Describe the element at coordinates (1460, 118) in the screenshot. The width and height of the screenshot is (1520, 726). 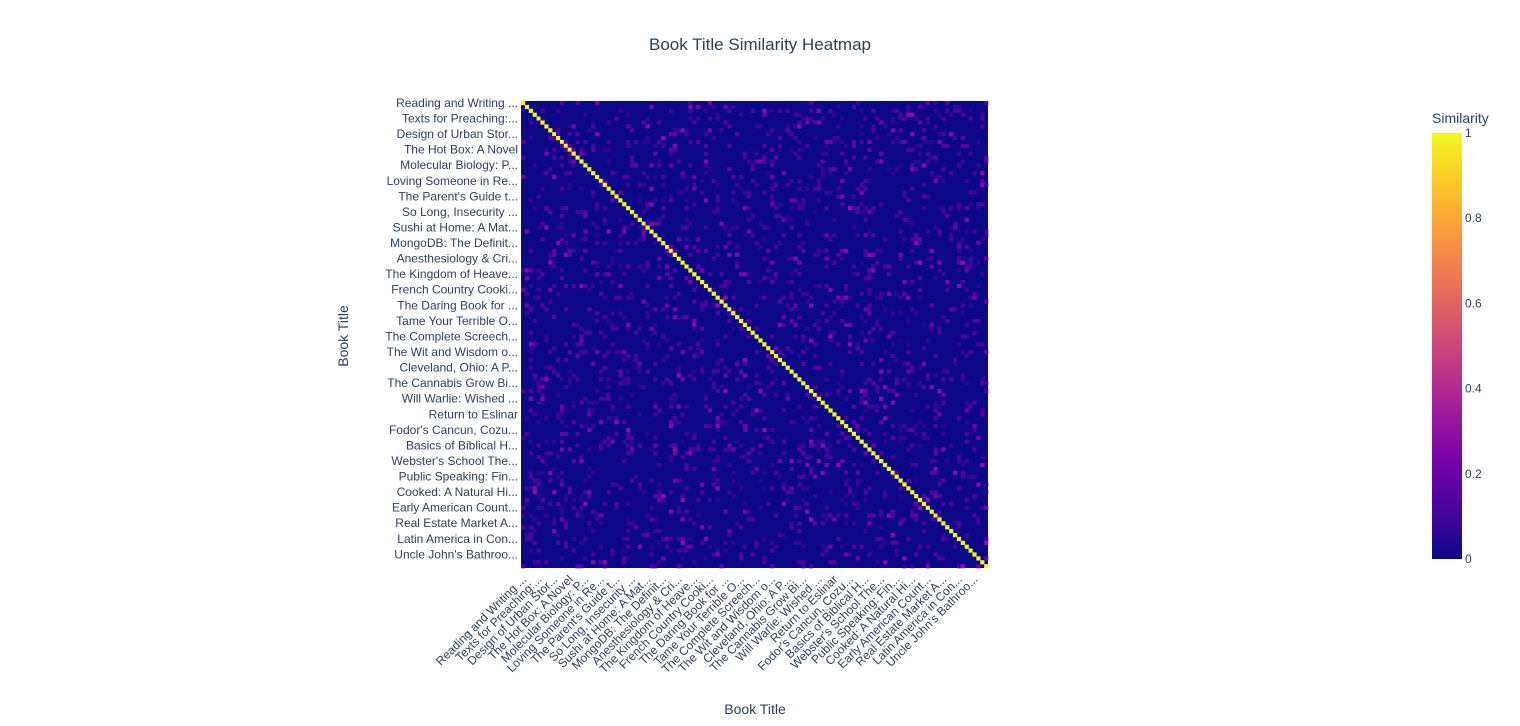
I see `colorbar-title: Similarity` at that location.